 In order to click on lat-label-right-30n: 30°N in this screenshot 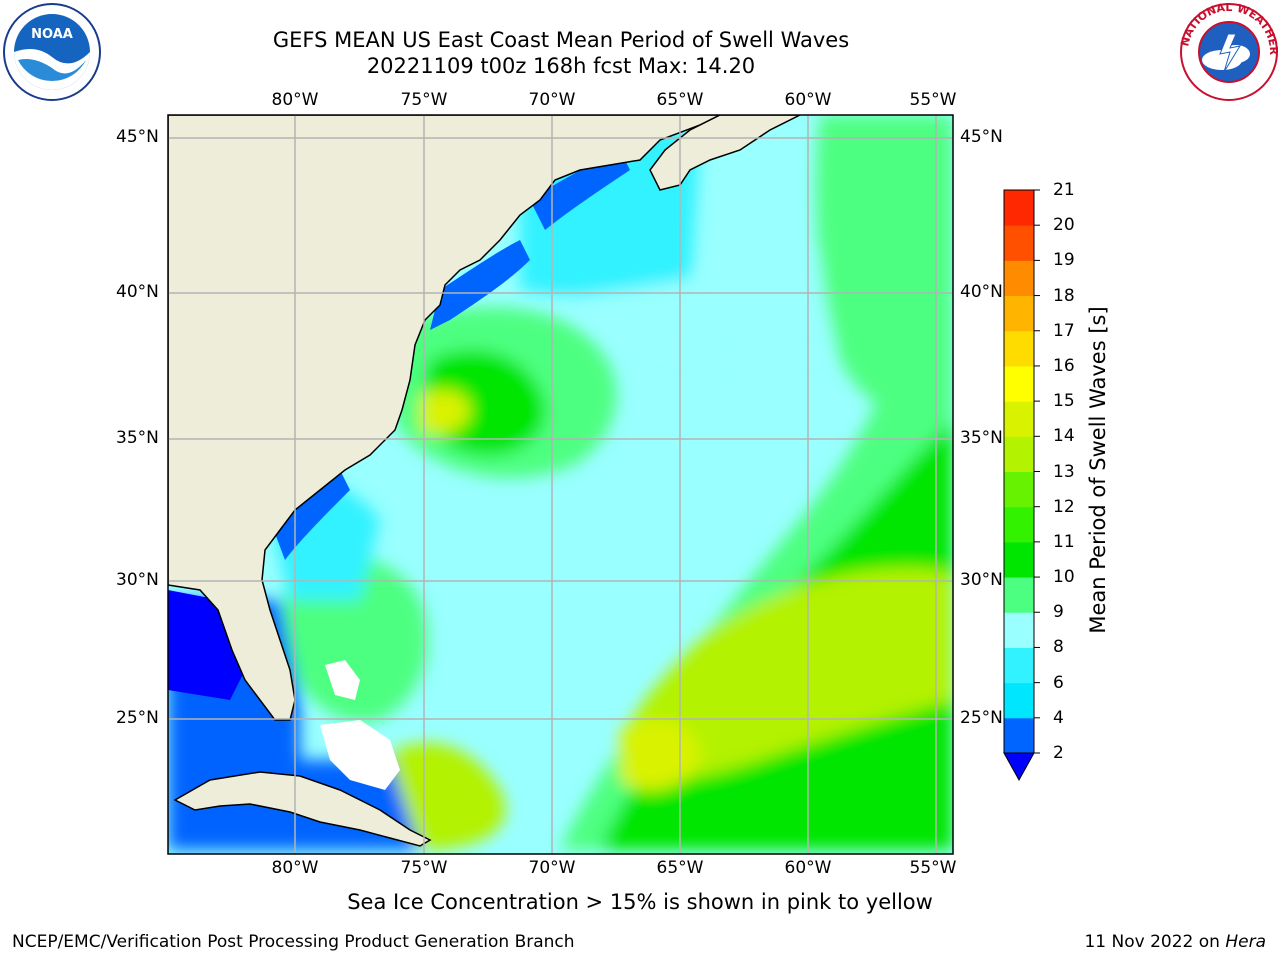, I will do `click(981, 580)`.